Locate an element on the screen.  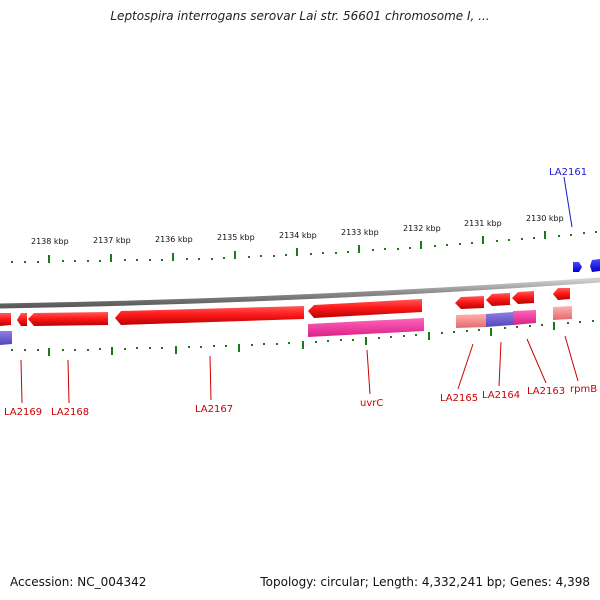
scale-label-2134: 2134 kbp is located at coordinates (298, 235).